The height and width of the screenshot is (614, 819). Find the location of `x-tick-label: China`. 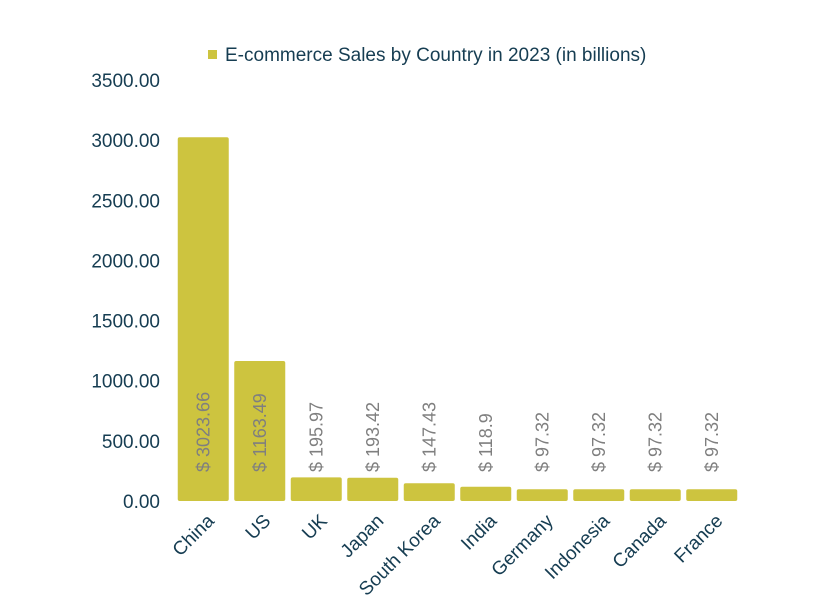

x-tick-label: China is located at coordinates (194, 535).